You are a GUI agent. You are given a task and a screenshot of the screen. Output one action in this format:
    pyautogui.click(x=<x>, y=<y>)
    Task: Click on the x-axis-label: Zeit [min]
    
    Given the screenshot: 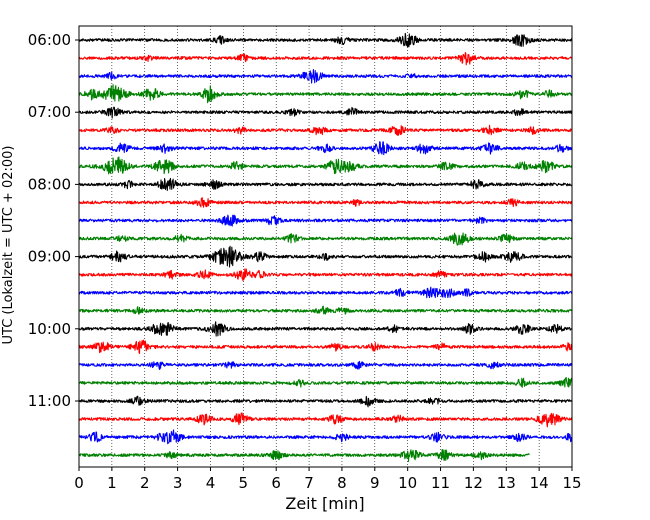 What is the action you would take?
    pyautogui.click(x=324, y=503)
    